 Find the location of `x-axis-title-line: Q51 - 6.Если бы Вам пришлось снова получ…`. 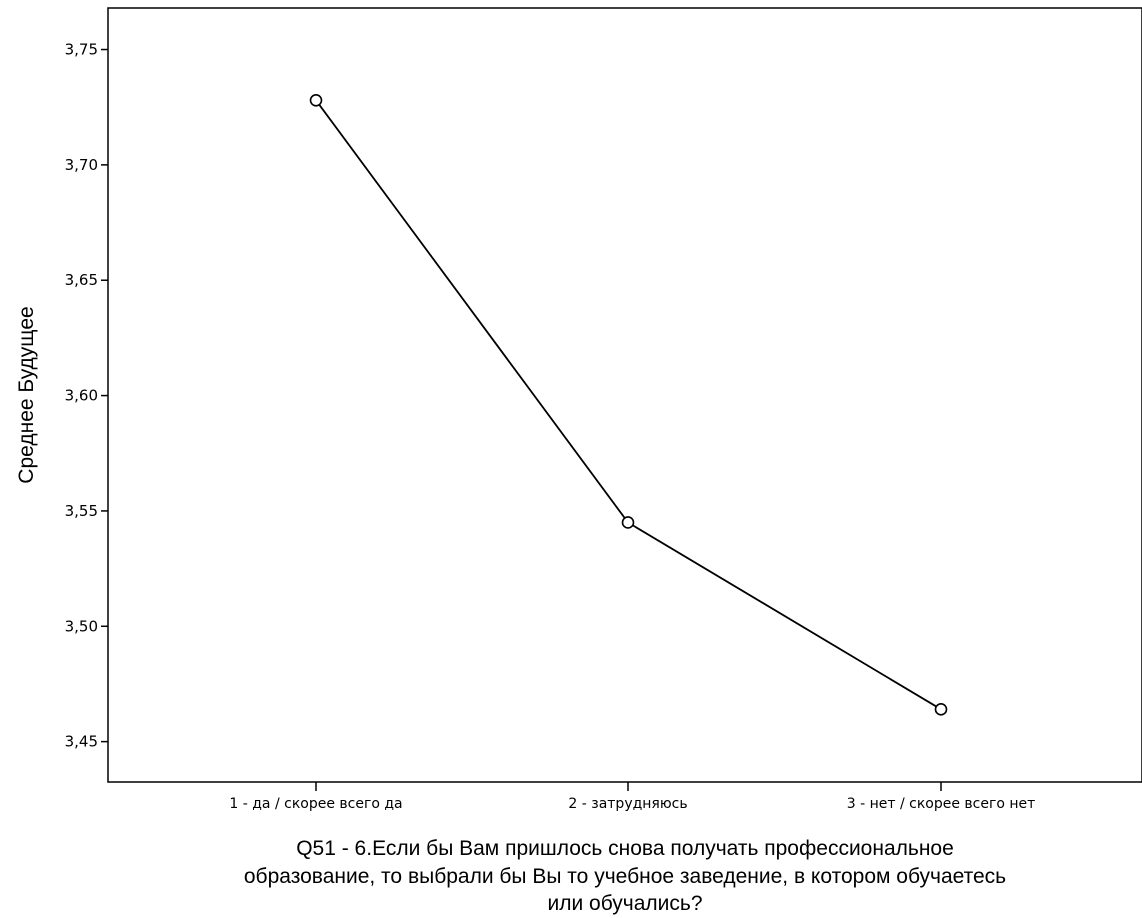

x-axis-title-line: Q51 - 6.Если бы Вам пришлось снова получ… is located at coordinates (625, 848).